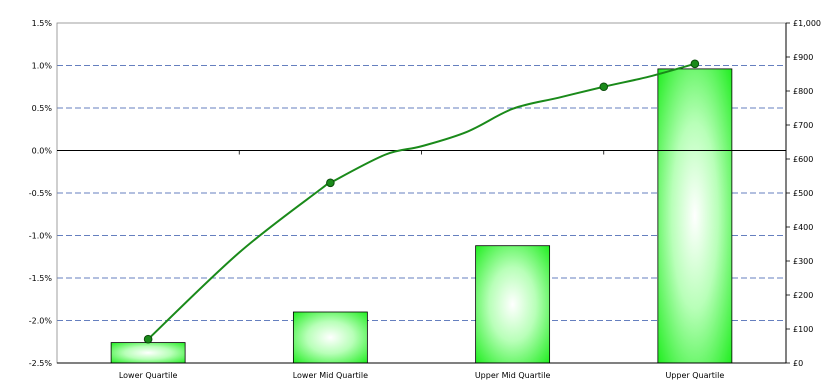 The width and height of the screenshot is (829, 386). I want to click on right-tick-label: £500, so click(803, 193).